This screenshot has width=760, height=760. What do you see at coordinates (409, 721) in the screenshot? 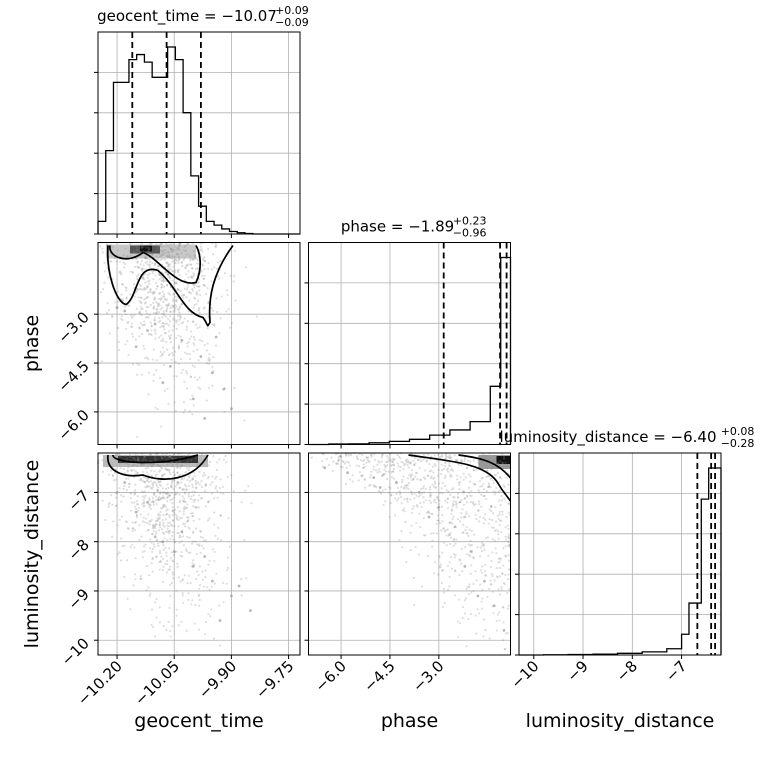
I see `x-axis-label-phase: phase` at bounding box center [409, 721].